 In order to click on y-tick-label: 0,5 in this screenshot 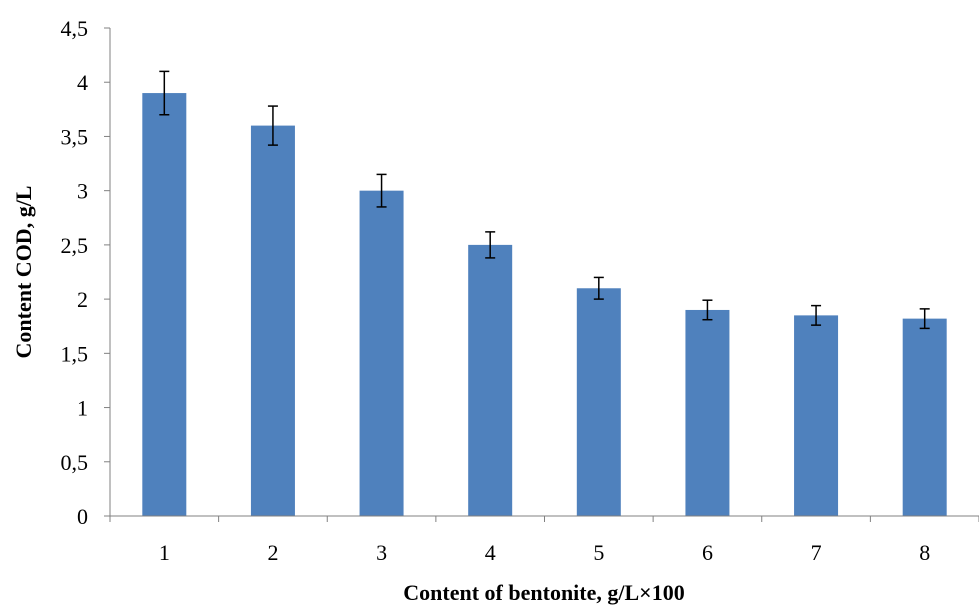, I will do `click(75, 462)`.